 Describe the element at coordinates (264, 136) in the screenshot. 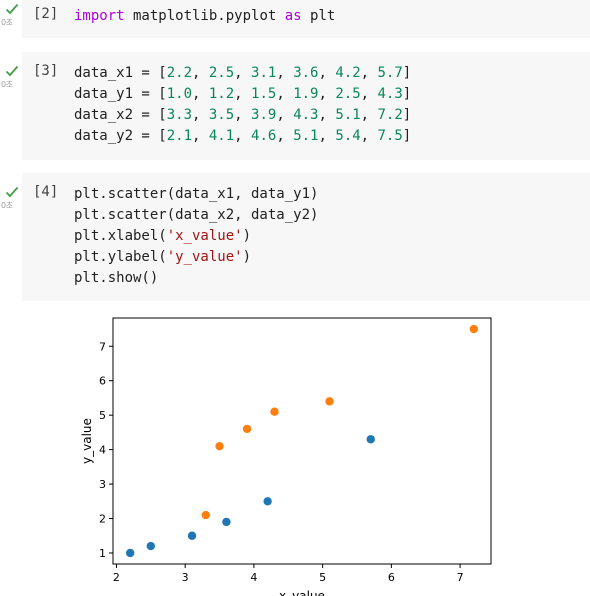

I see `code-token: 4.6` at that location.